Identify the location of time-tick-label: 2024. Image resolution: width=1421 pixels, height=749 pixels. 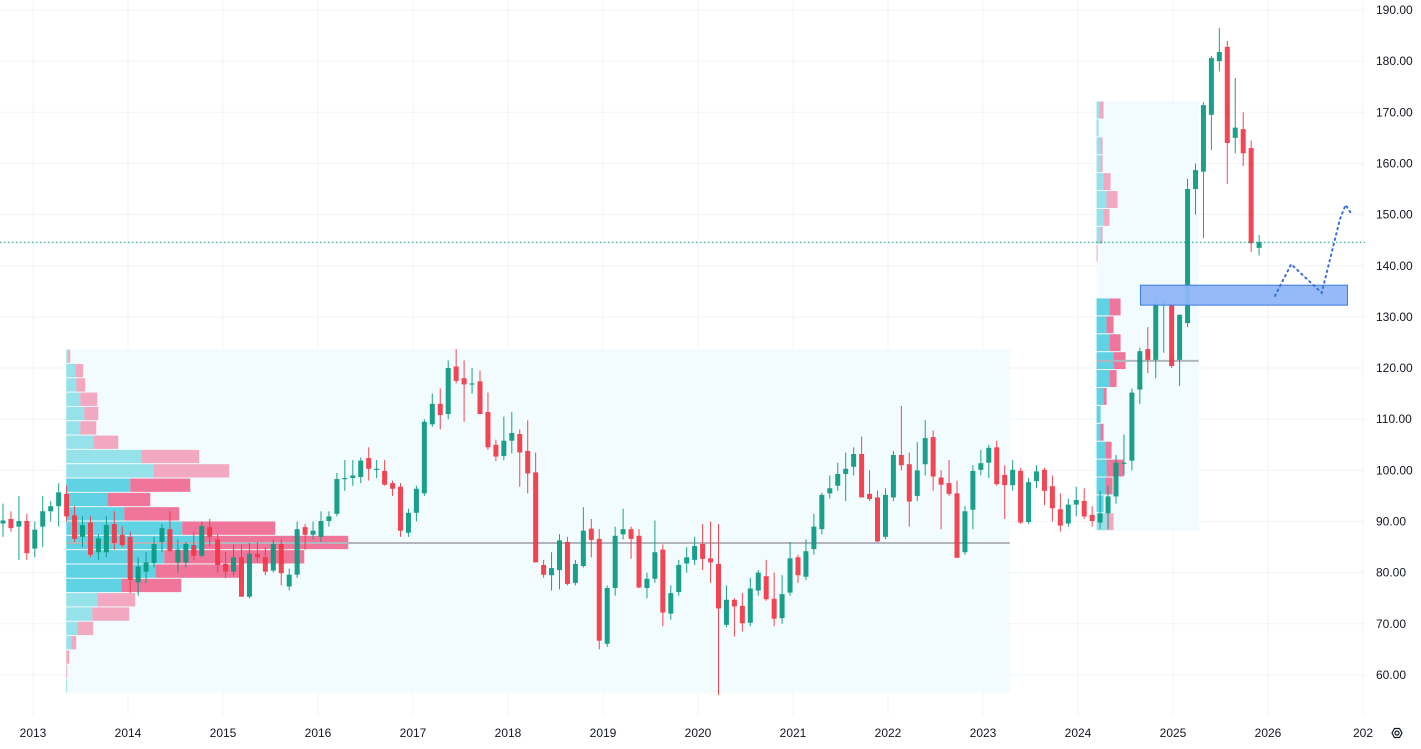
(1078, 733).